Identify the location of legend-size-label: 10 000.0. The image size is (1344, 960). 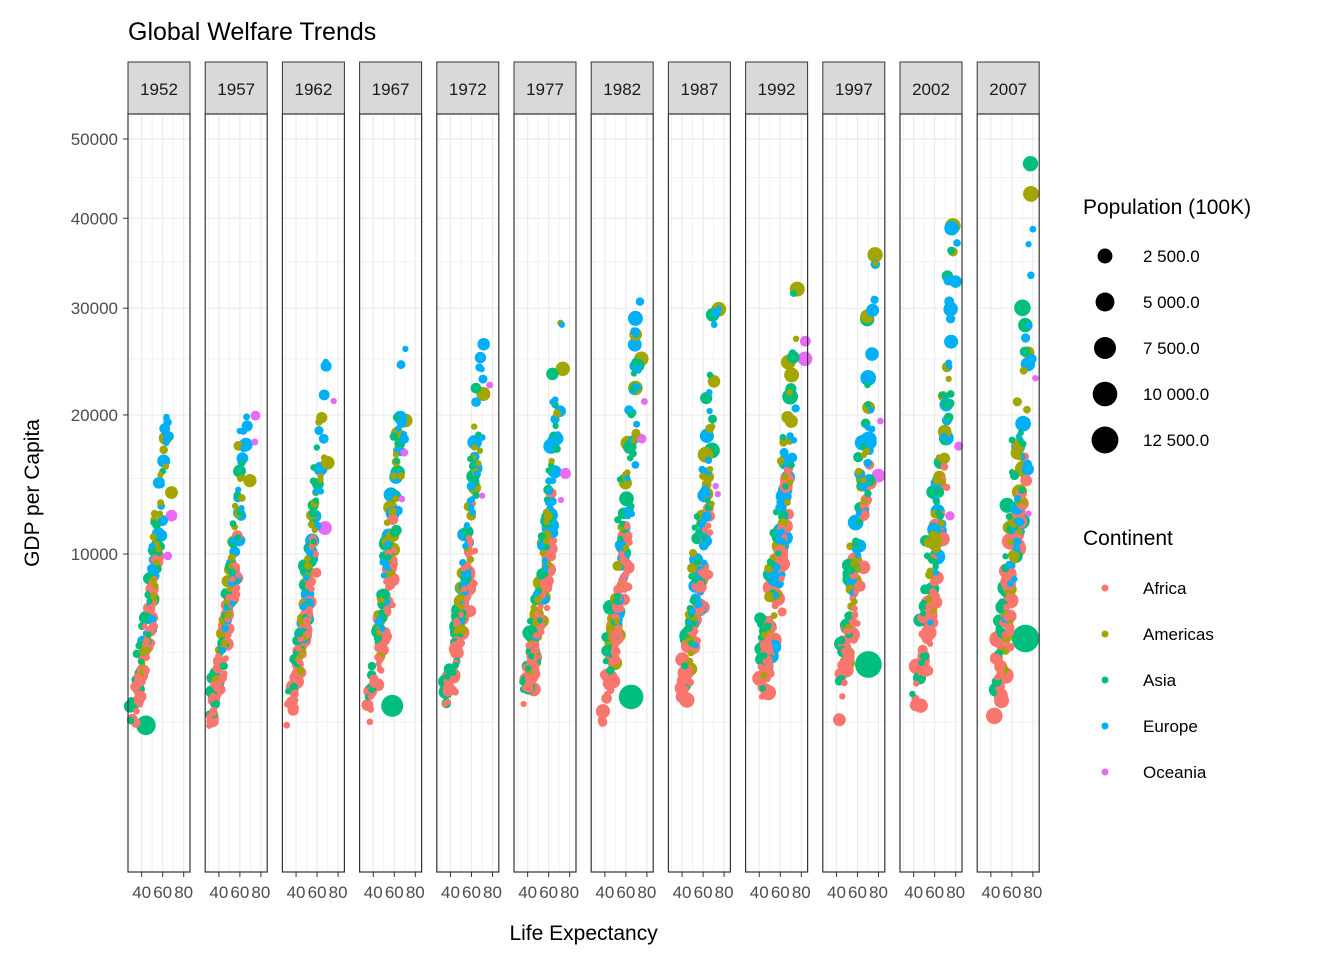
(1176, 394).